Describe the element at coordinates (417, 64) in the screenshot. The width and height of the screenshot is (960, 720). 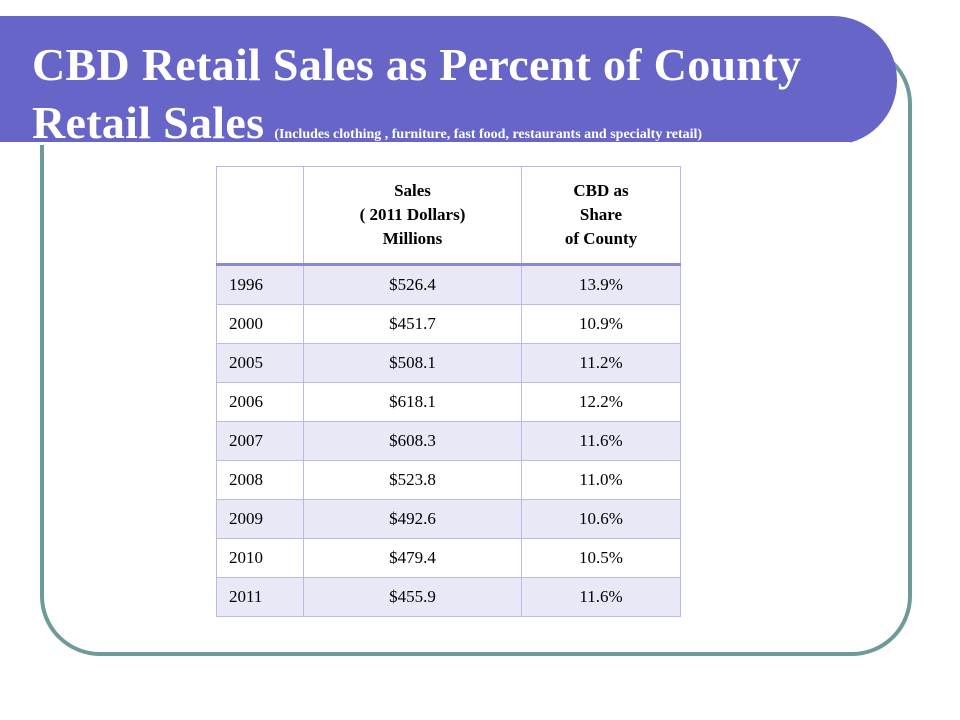
I see `slide-title-line1: CBD Retail Sales as Percent of County` at that location.